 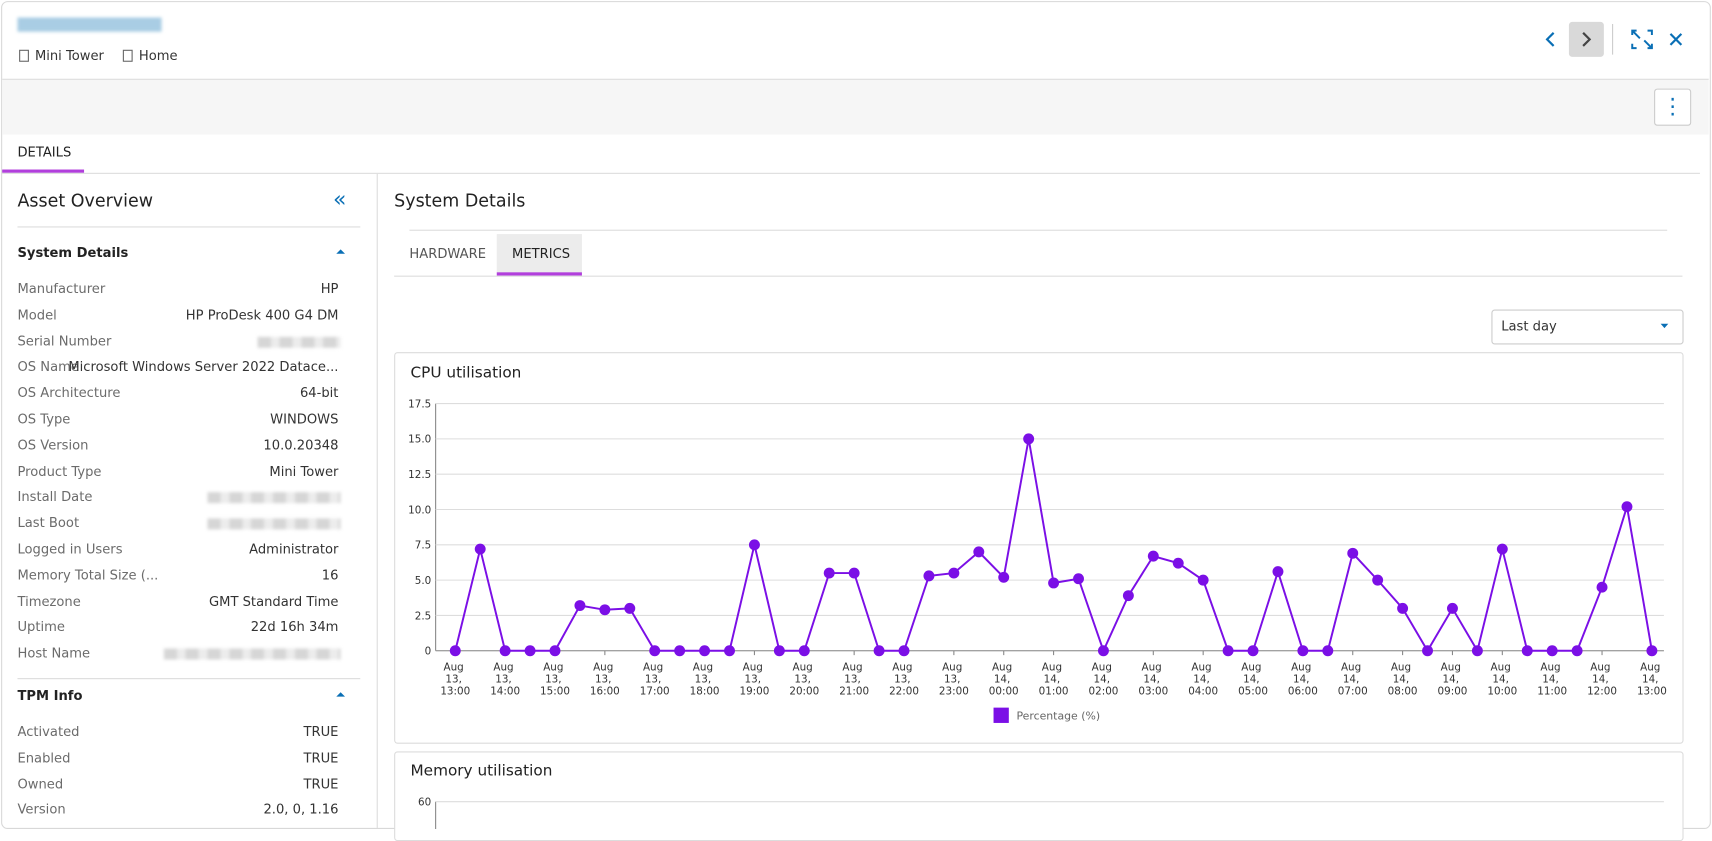 I want to click on field-label: OS Name, so click(x=48, y=367).